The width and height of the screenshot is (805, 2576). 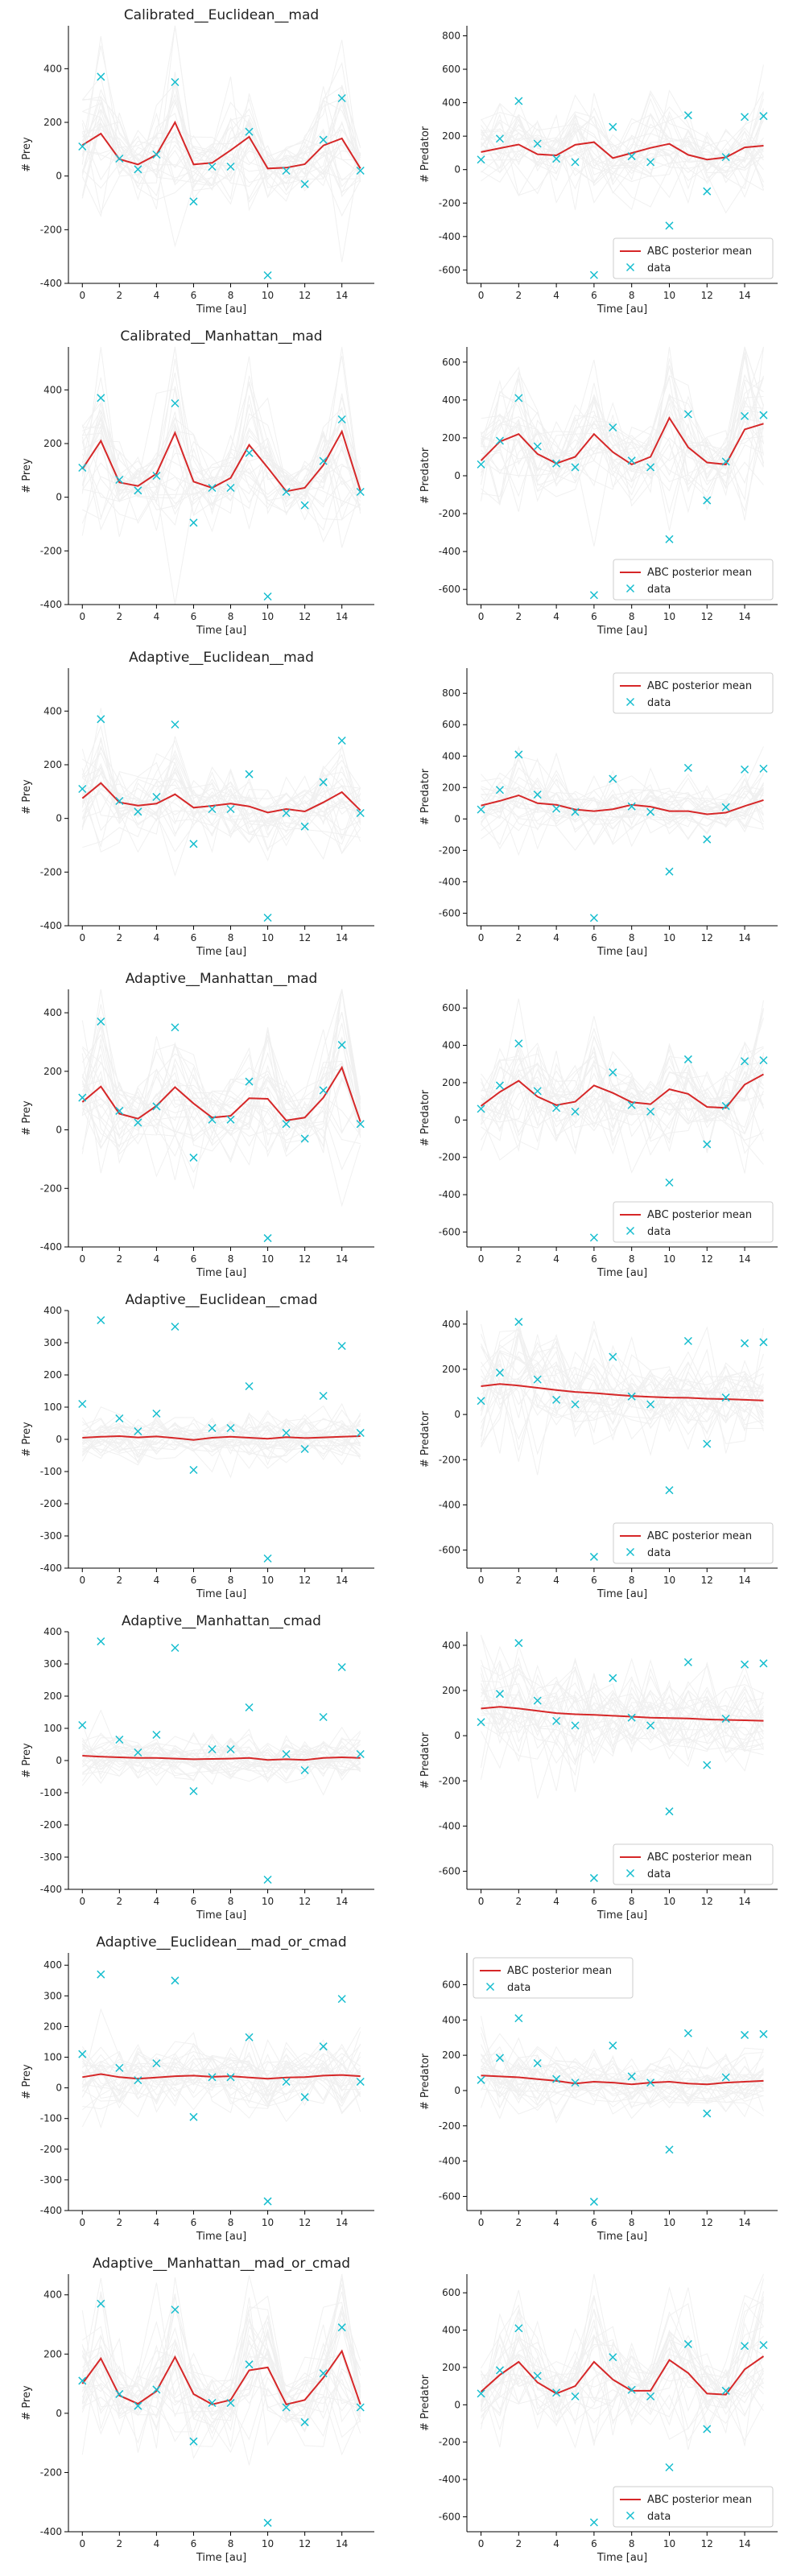 I want to click on legend-box, so click(x=693, y=258).